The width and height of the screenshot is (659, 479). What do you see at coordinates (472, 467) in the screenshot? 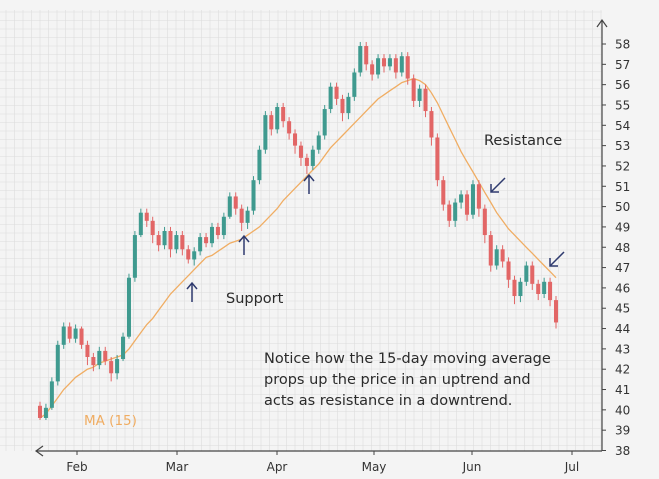
I see `x-tick-label: Jun` at bounding box center [472, 467].